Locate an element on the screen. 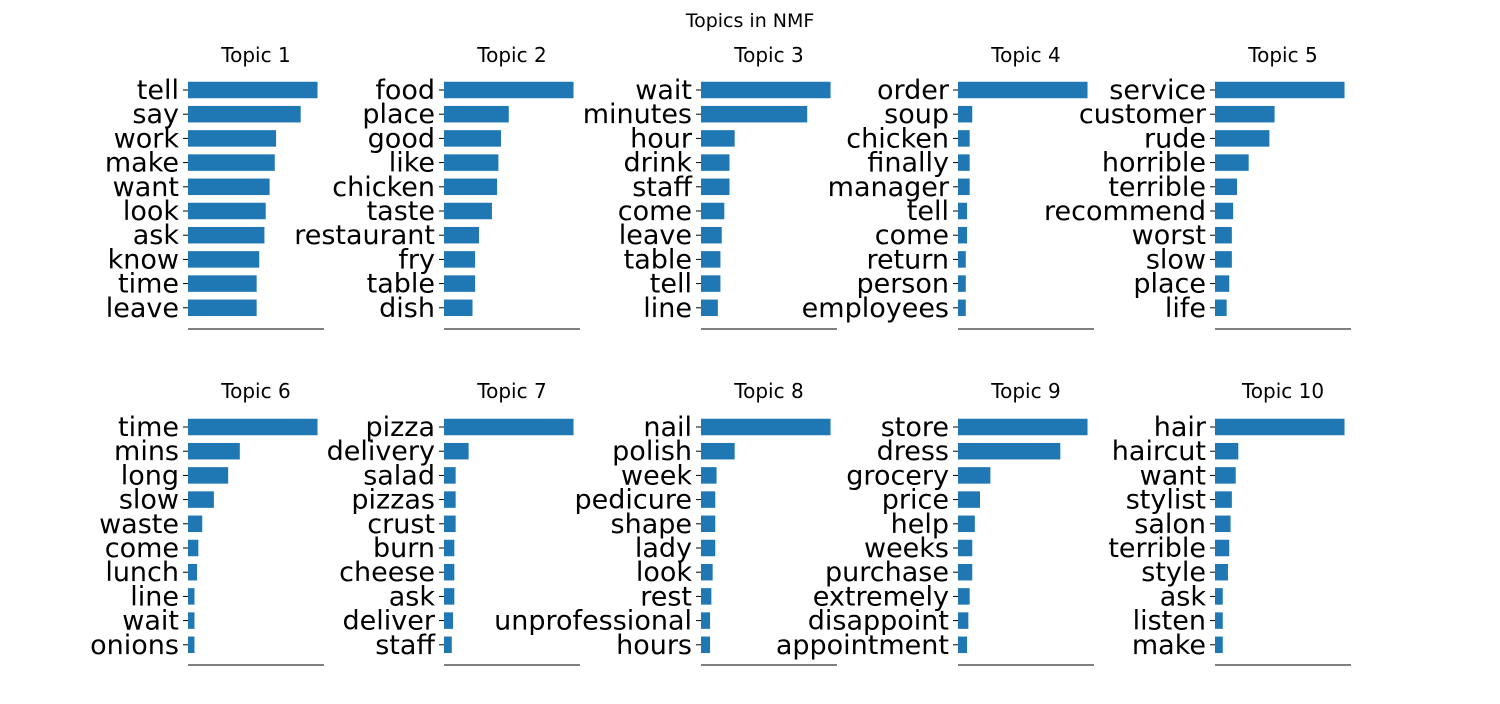 The width and height of the screenshot is (1500, 704). tick-label: purchase is located at coordinates (887, 572).